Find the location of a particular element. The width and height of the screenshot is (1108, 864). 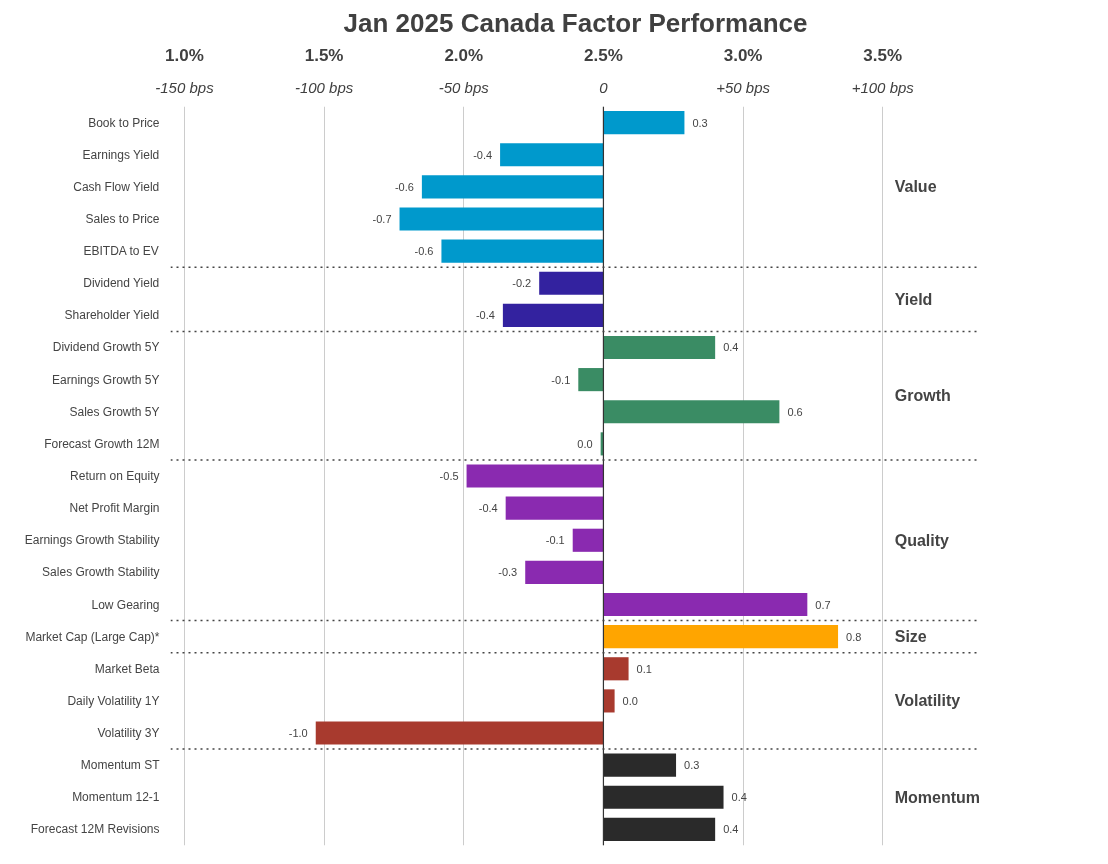

data-label: -0.3 is located at coordinates (508, 572).